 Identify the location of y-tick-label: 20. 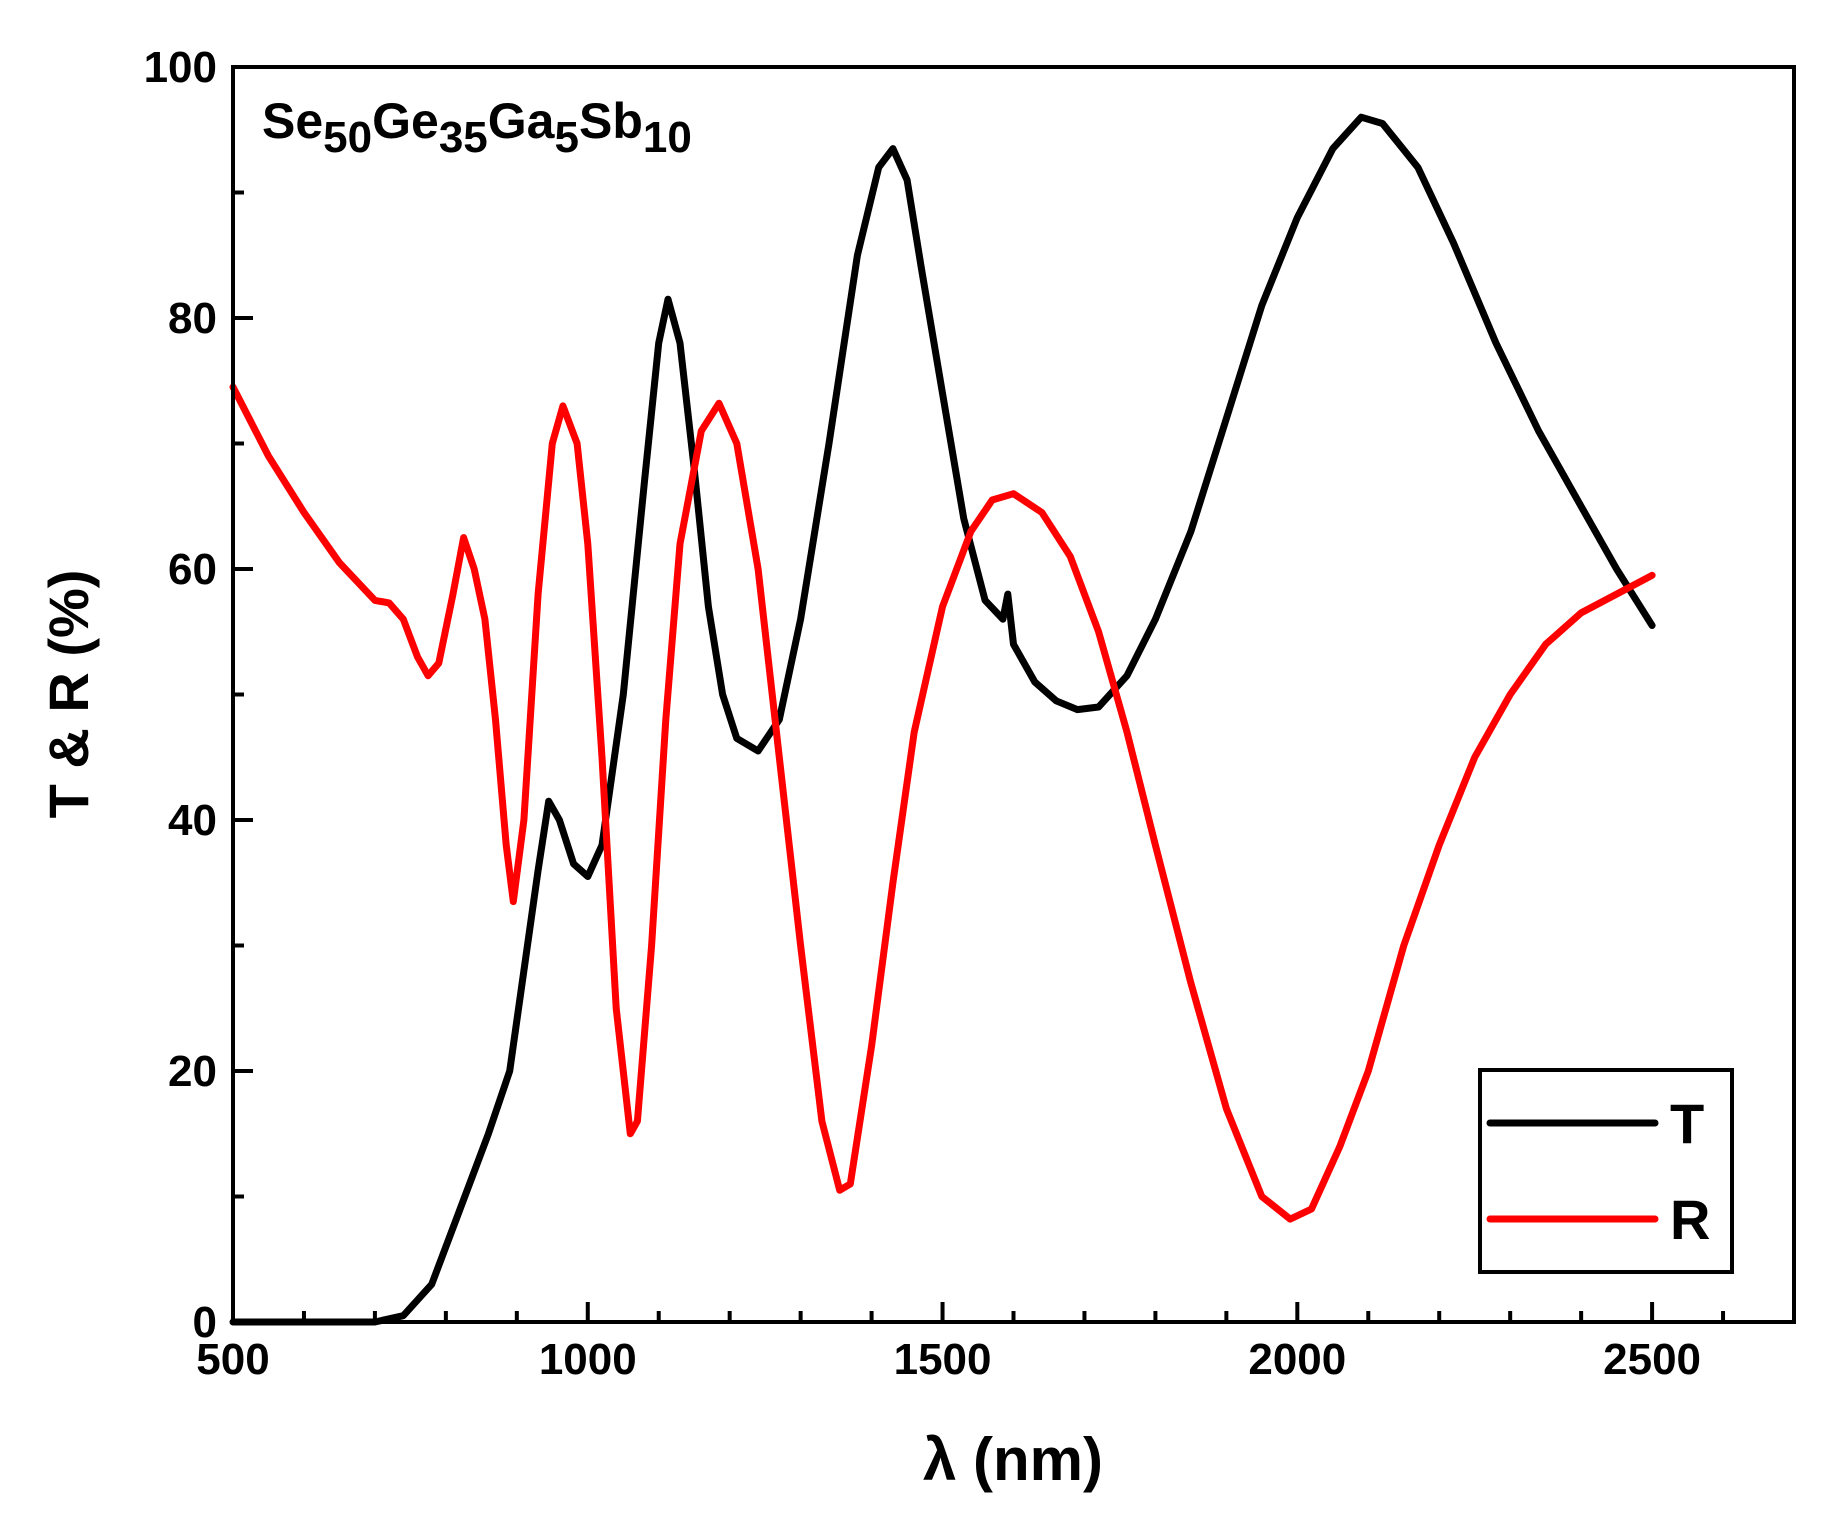
(192, 1071).